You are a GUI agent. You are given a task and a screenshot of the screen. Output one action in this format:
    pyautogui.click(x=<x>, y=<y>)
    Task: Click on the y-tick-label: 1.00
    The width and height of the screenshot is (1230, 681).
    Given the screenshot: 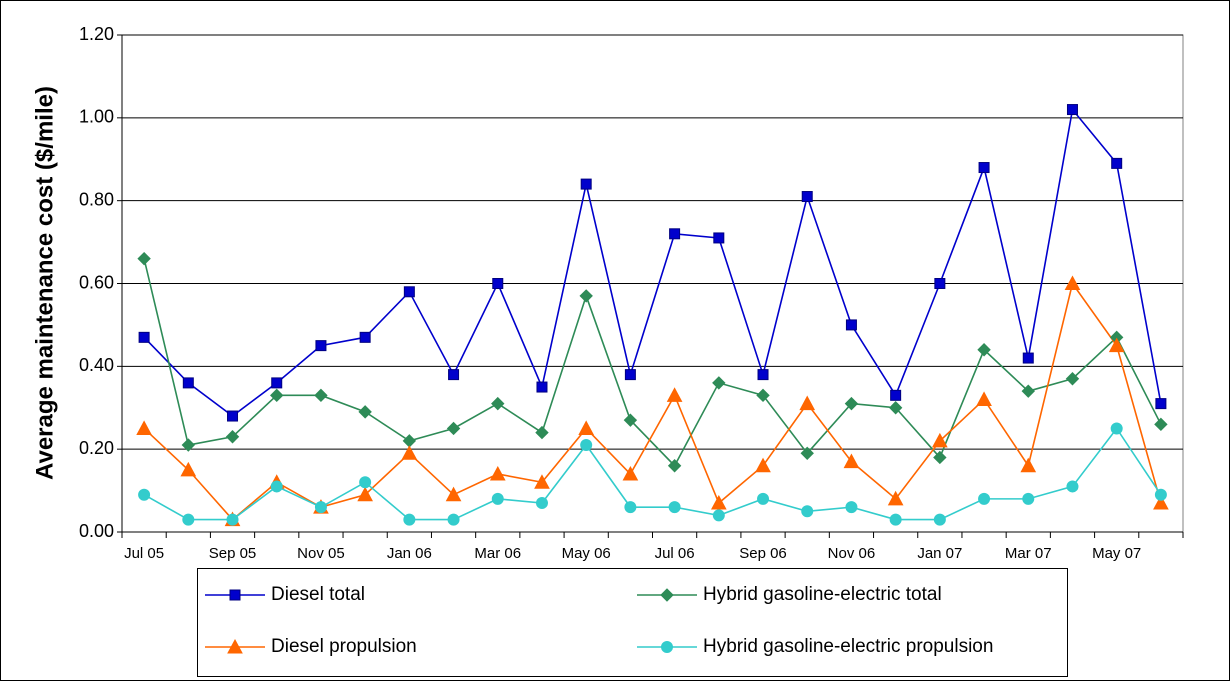 What is the action you would take?
    pyautogui.click(x=96, y=117)
    